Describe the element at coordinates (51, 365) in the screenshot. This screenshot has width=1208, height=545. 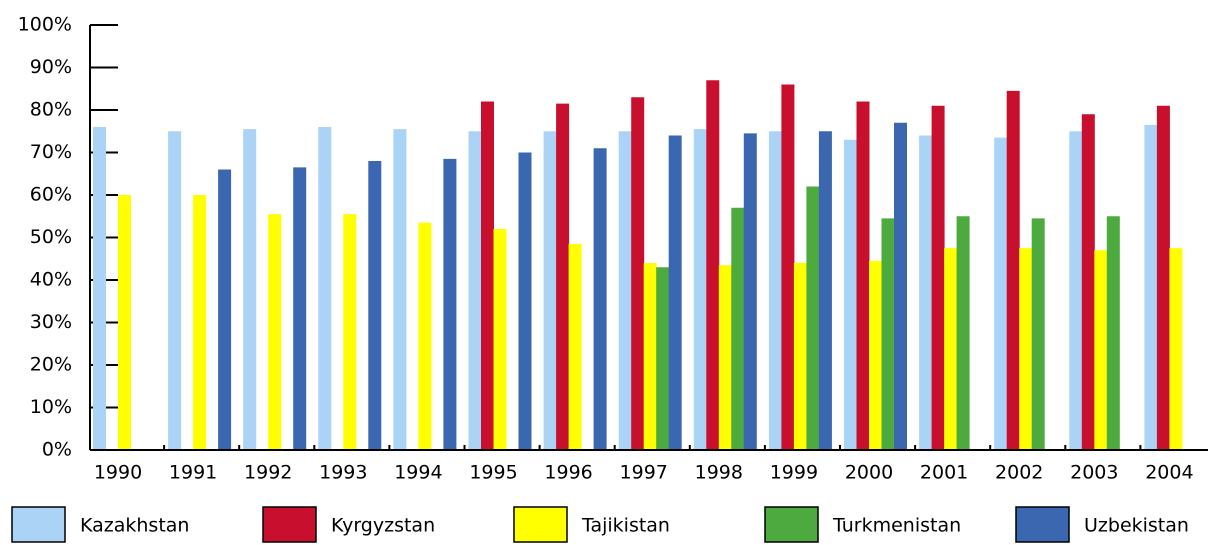
I see `y-tick-label: 20%` at that location.